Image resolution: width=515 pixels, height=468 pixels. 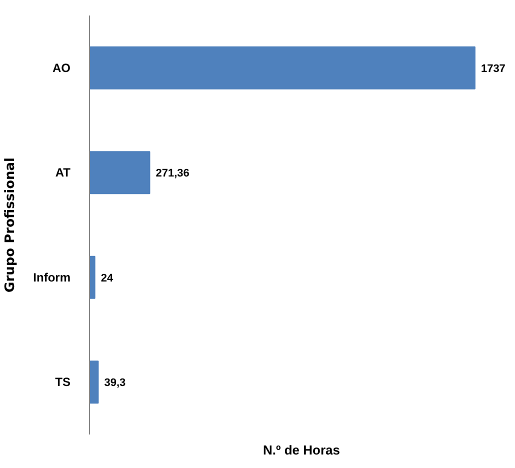 What do you see at coordinates (63, 173) in the screenshot?
I see `y-tick-label: AT` at bounding box center [63, 173].